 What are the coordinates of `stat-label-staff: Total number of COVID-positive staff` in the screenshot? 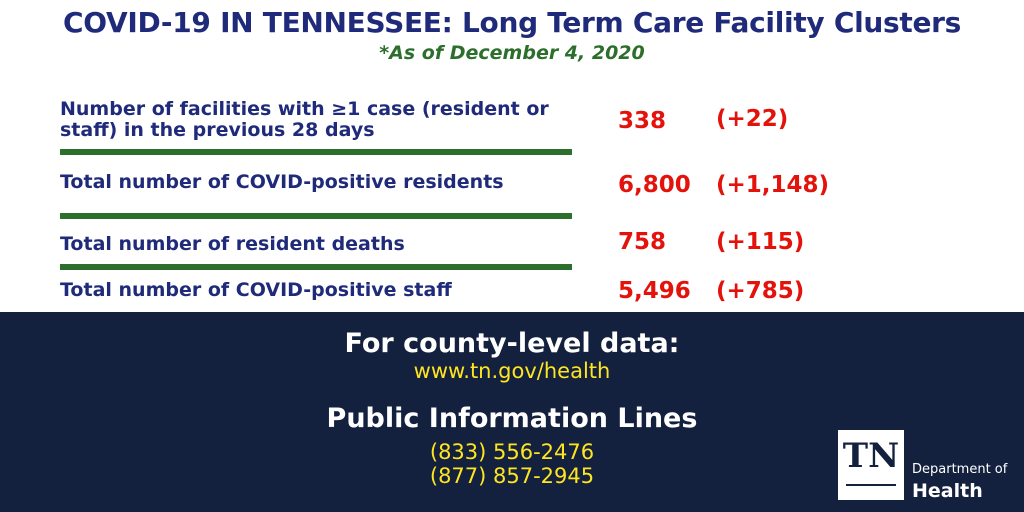 It's located at (256, 290).